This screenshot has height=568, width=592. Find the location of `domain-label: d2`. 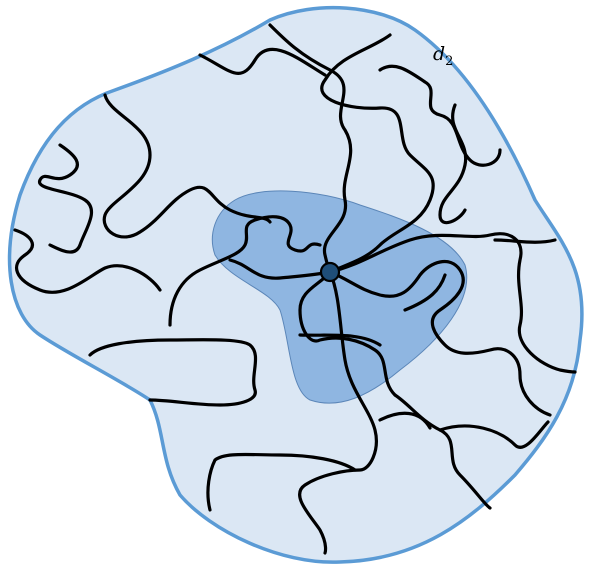

domain-label: d2 is located at coordinates (443, 56).